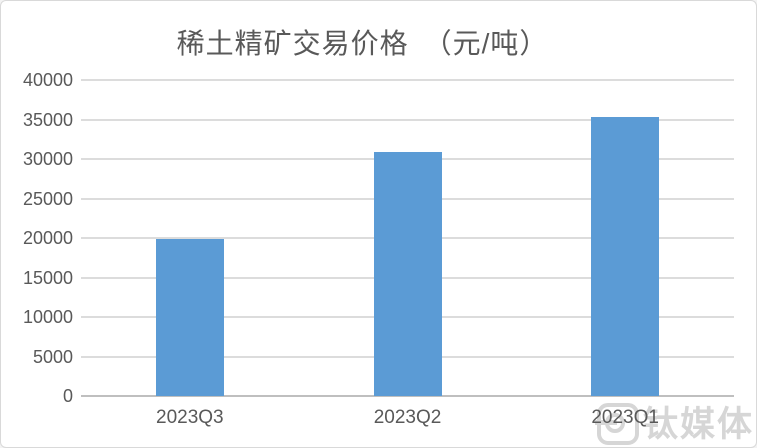  I want to click on y-tick-label: 0, so click(67, 396).